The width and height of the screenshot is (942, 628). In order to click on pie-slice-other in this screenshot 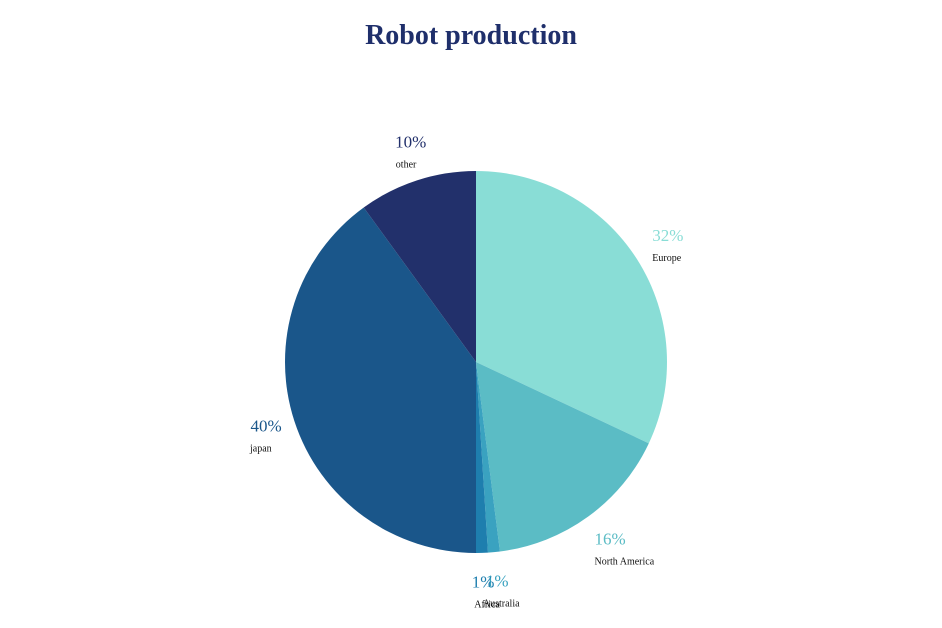, I will do `click(419, 266)`.